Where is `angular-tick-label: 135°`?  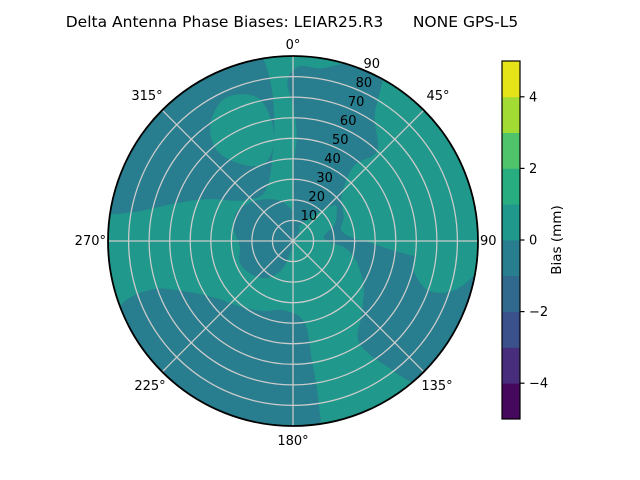 angular-tick-label: 135° is located at coordinates (436, 386).